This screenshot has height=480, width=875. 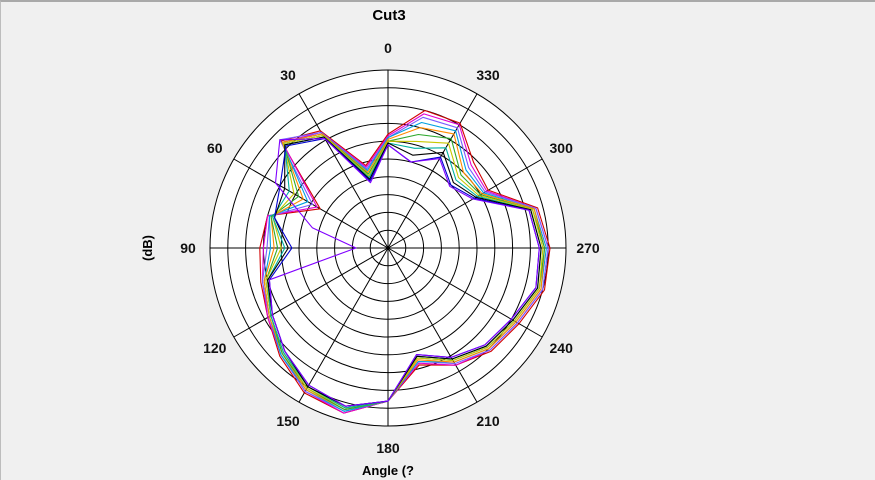 I want to click on angle-tick-label: 300, so click(x=562, y=148).